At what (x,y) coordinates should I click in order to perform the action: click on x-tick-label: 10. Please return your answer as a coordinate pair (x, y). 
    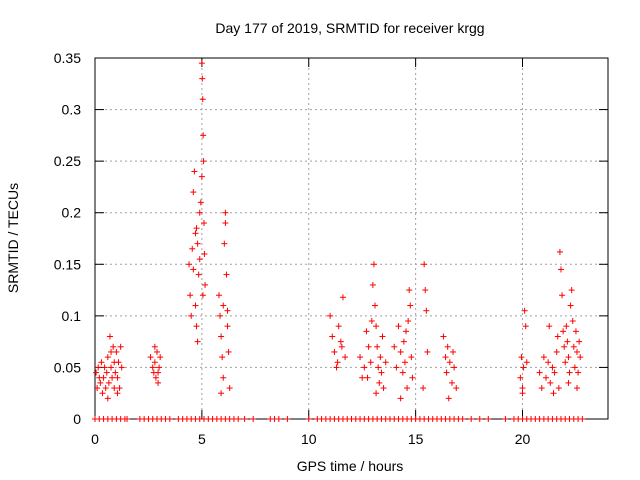
    Looking at the image, I should click on (309, 439).